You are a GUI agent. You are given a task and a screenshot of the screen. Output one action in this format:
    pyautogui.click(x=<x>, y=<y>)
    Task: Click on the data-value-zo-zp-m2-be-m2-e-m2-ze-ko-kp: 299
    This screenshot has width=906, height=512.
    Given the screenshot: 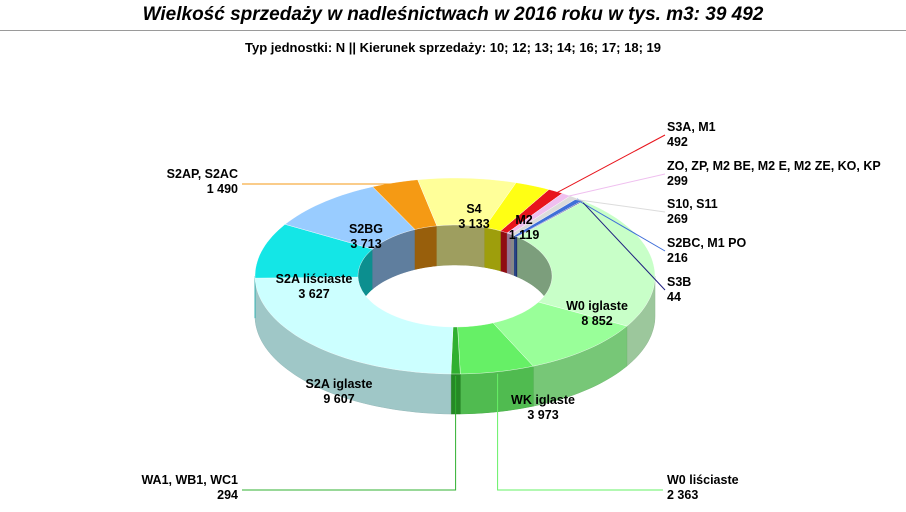 What is the action you would take?
    pyautogui.click(x=677, y=181)
    